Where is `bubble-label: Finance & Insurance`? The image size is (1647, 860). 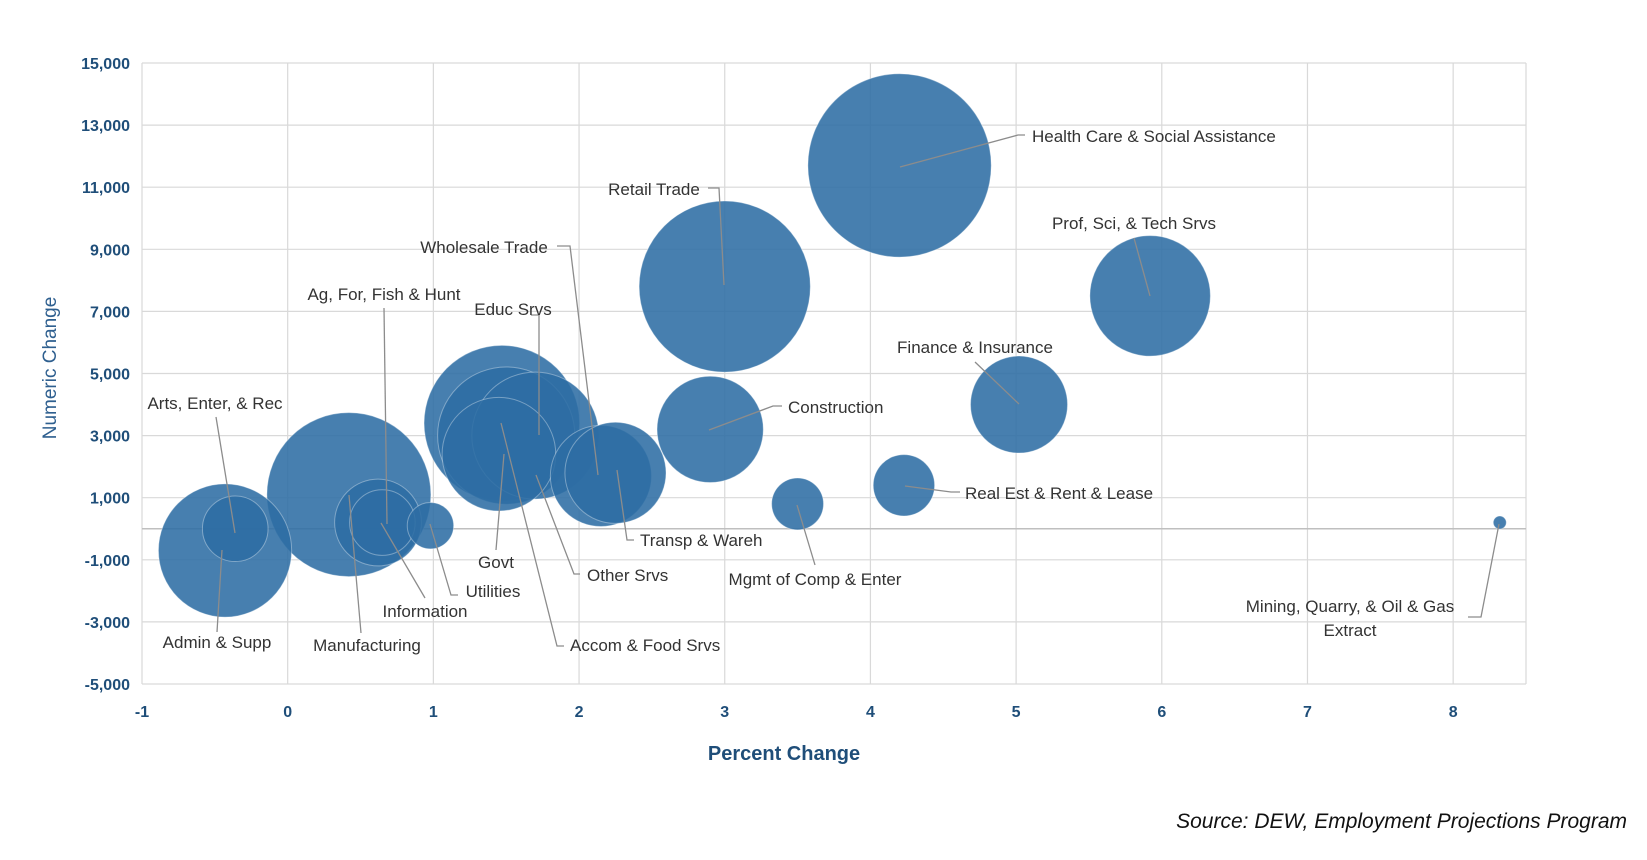
bubble-label: Finance & Insurance is located at coordinates (975, 347).